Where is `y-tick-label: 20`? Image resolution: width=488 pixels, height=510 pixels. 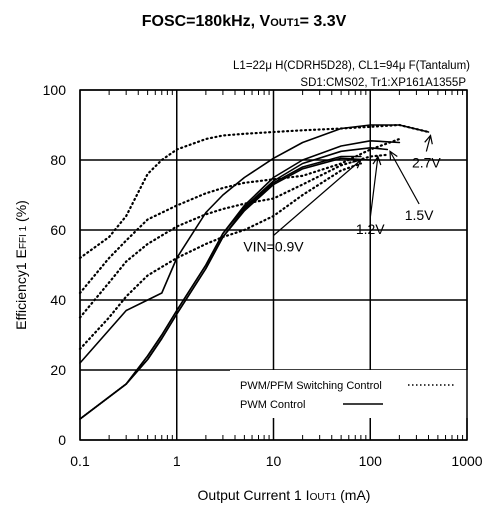 y-tick-label: 20 is located at coordinates (58, 370).